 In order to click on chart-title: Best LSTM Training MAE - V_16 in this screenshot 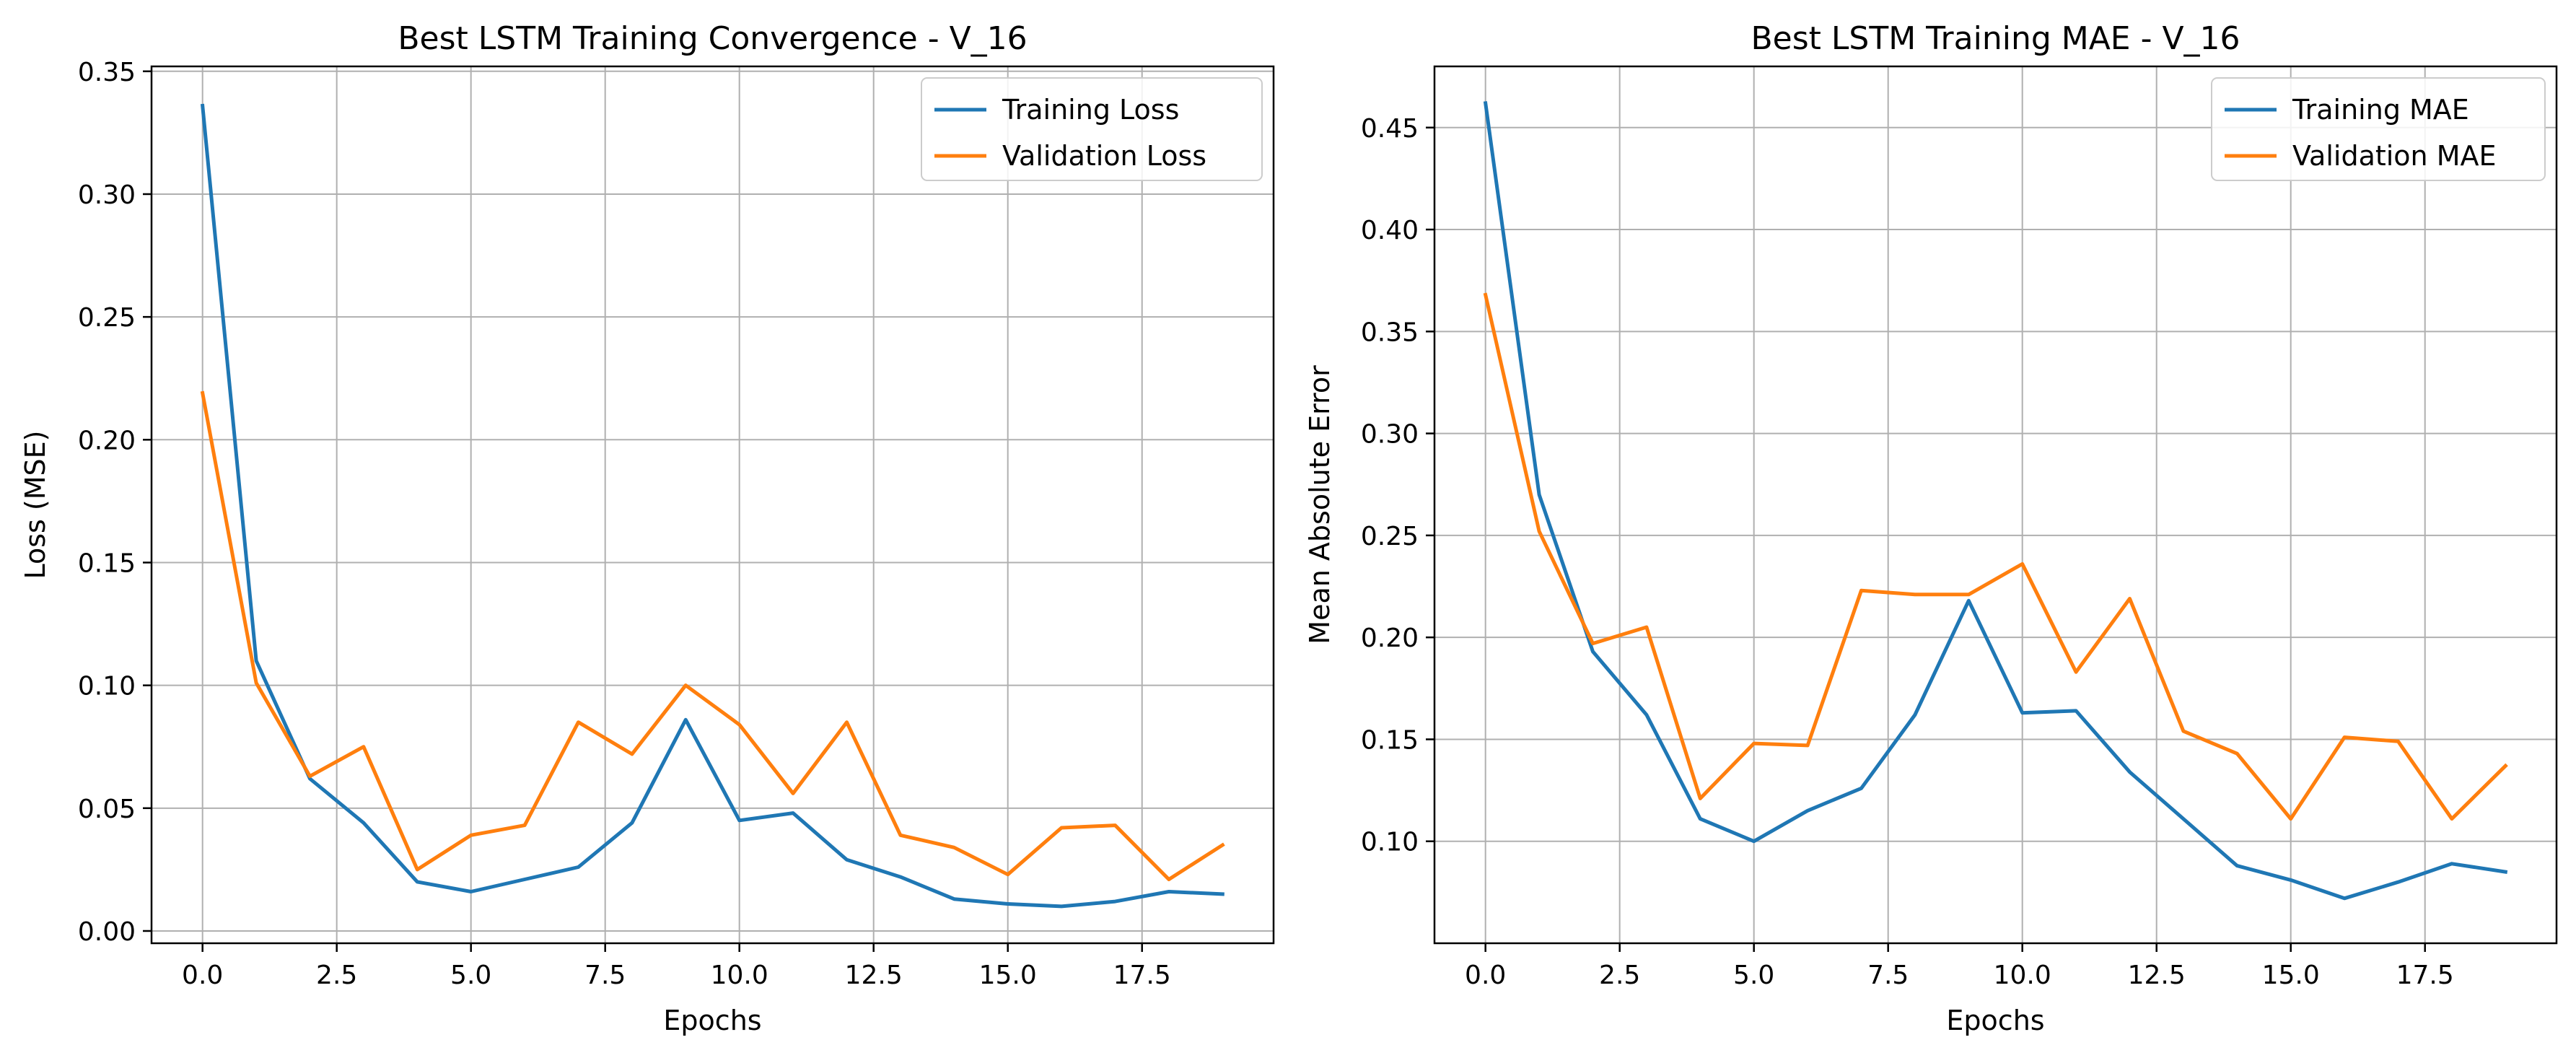, I will do `click(1995, 38)`.